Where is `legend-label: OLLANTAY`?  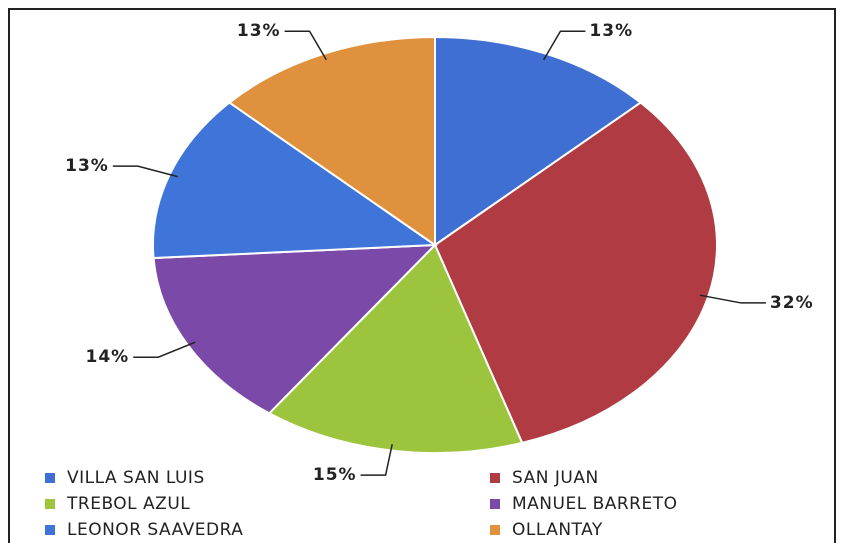
legend-label: OLLANTAY is located at coordinates (557, 530).